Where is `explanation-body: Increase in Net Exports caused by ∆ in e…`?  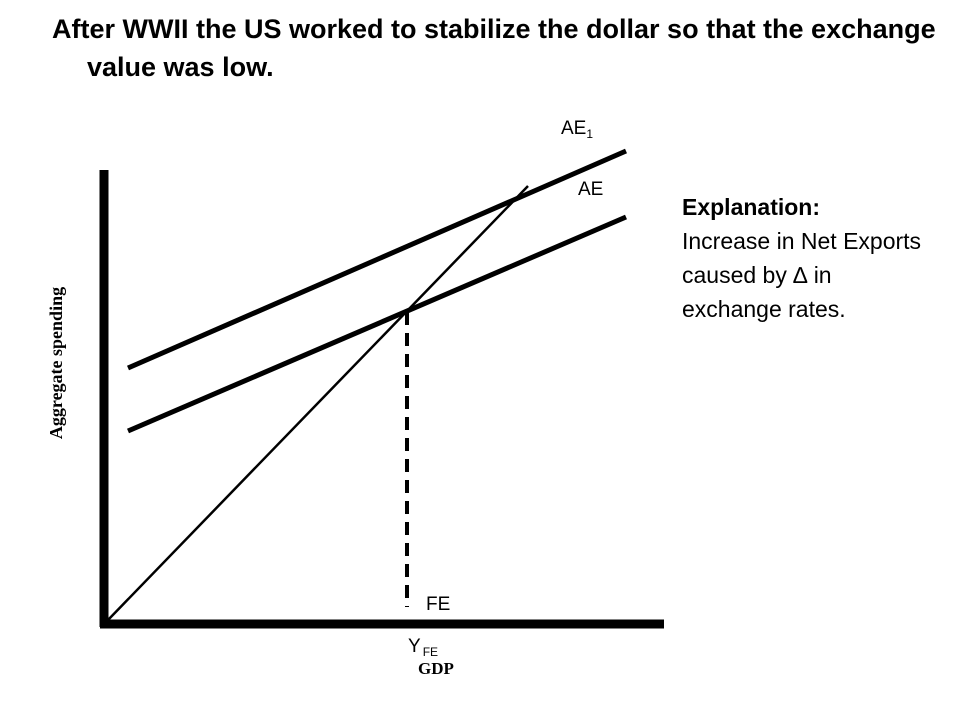 explanation-body: Increase in Net Exports caused by ∆ in e… is located at coordinates (802, 275).